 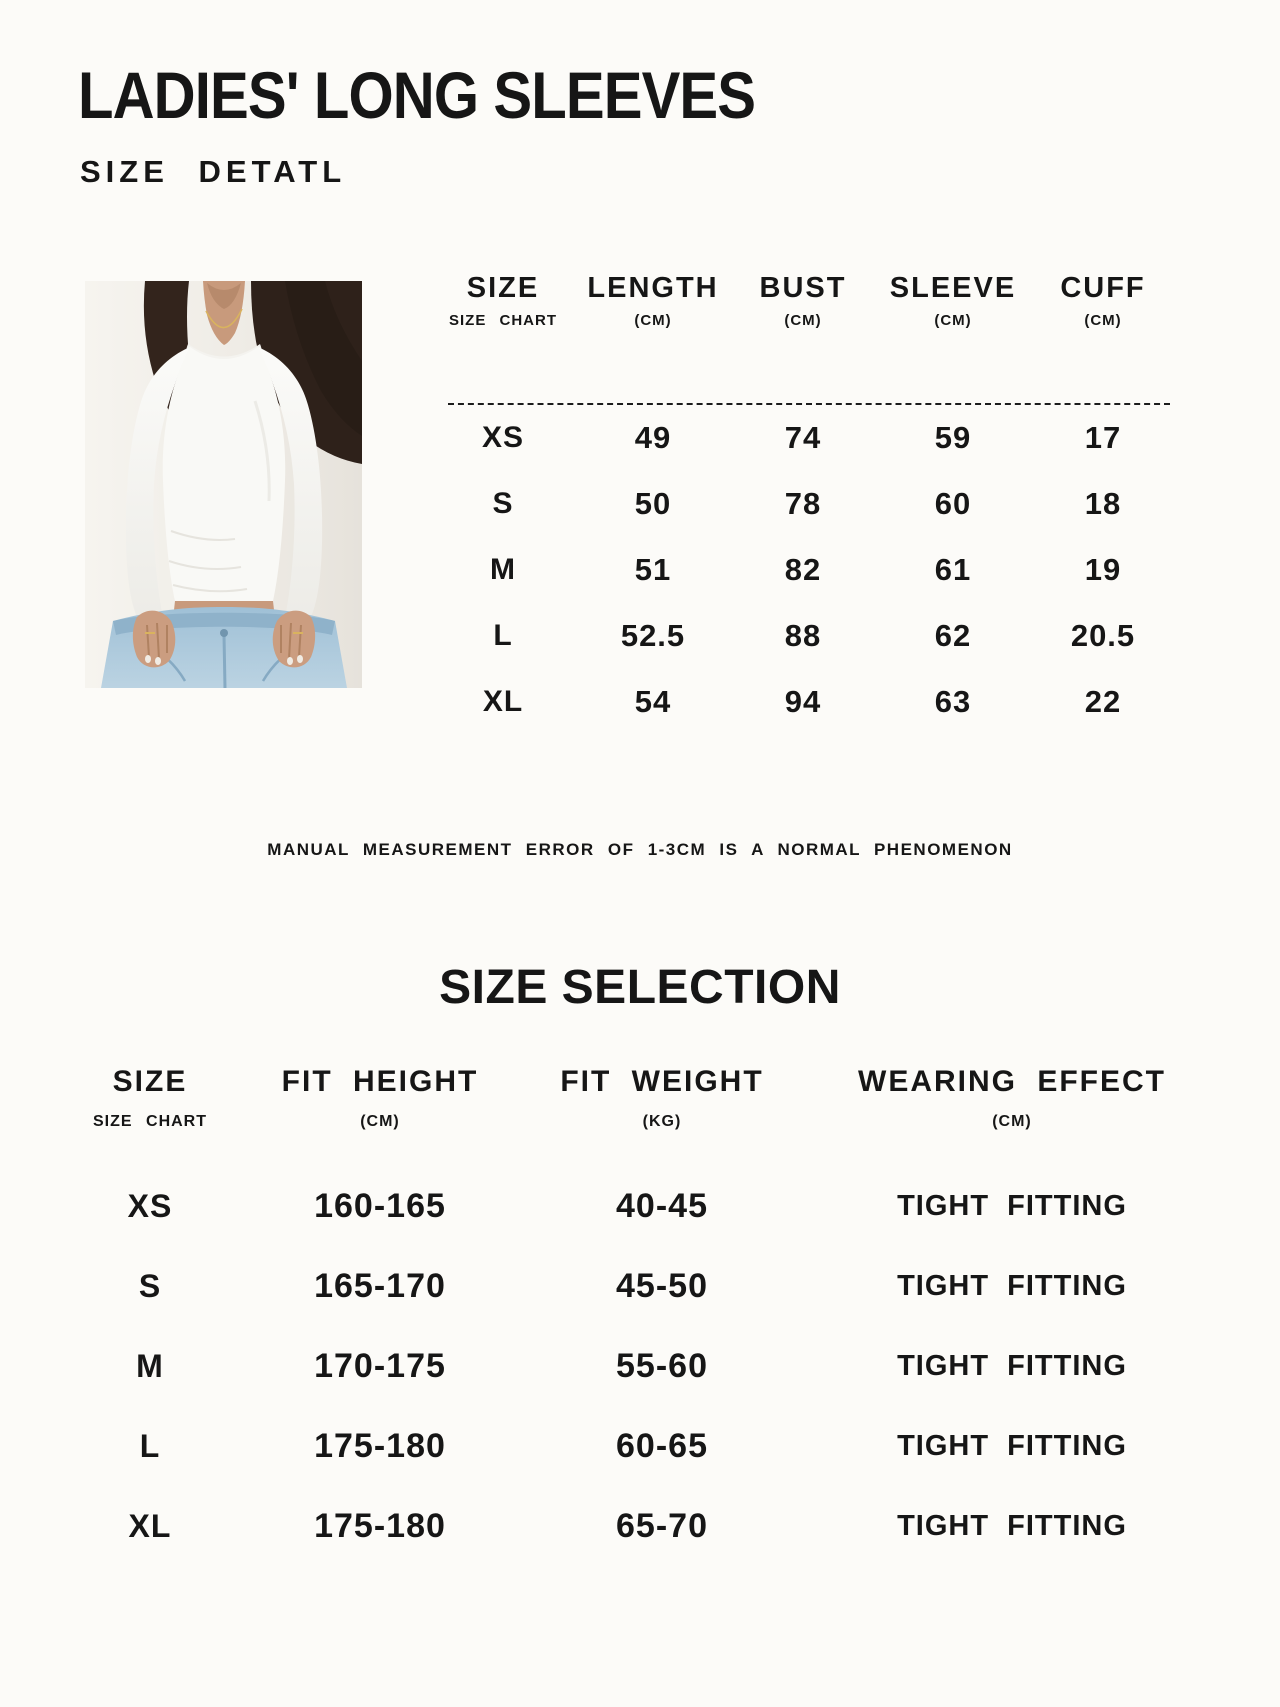 I want to click on table-row: M 51 82 61 19, so click(x=803, y=570).